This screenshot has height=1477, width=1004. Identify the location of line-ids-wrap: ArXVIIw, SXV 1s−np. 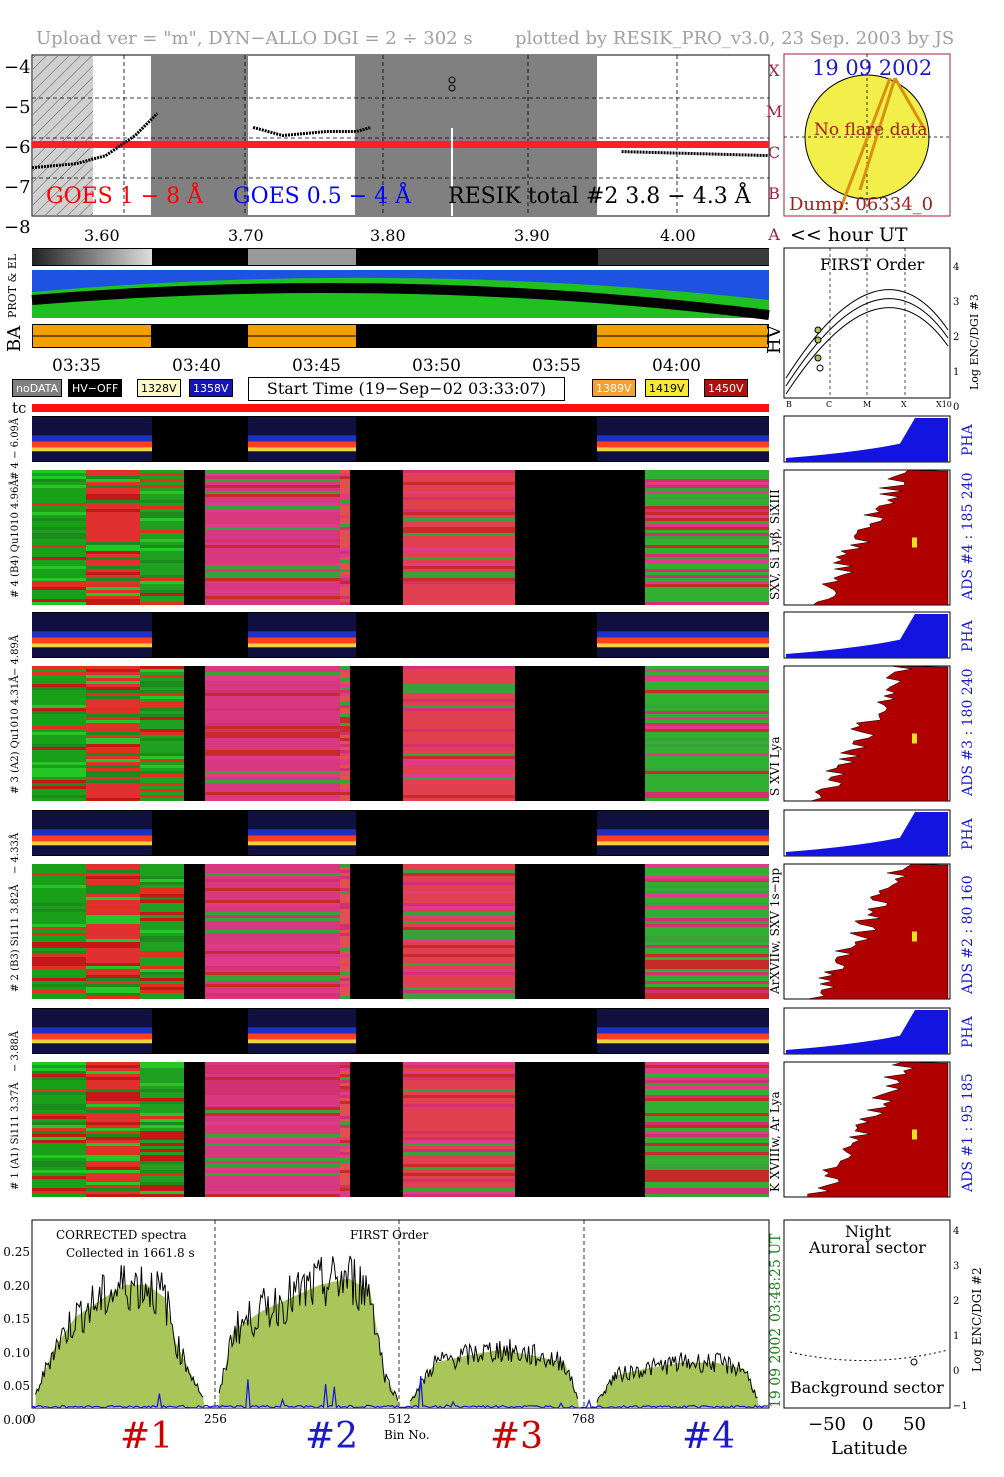
(776, 929).